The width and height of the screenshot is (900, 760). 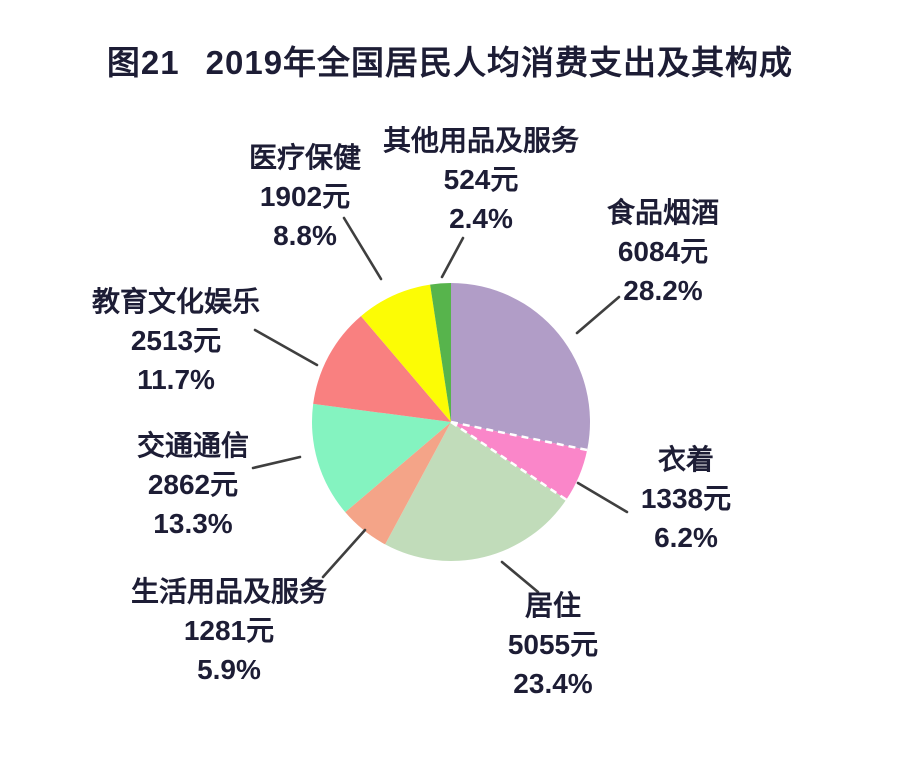 What do you see at coordinates (662, 212) in the screenshot?
I see `slice-name: 食品烟酒` at bounding box center [662, 212].